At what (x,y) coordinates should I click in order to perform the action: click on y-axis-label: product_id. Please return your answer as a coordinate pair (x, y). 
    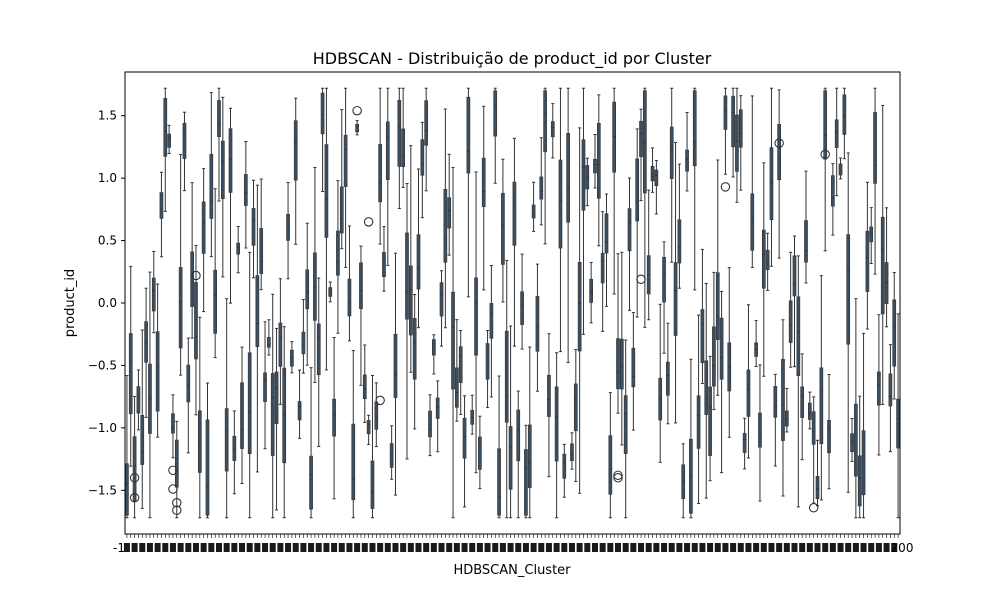
    Looking at the image, I should click on (70, 303).